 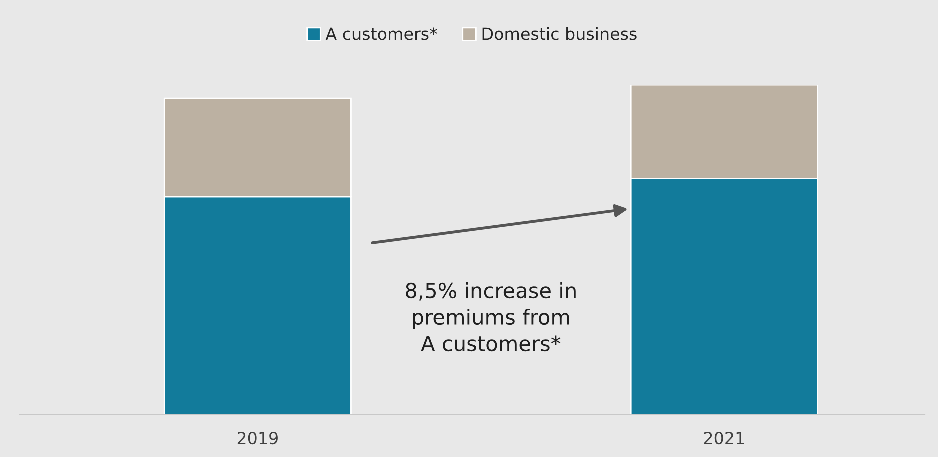 What do you see at coordinates (258, 438) in the screenshot?
I see `x-tick-label: 2019` at bounding box center [258, 438].